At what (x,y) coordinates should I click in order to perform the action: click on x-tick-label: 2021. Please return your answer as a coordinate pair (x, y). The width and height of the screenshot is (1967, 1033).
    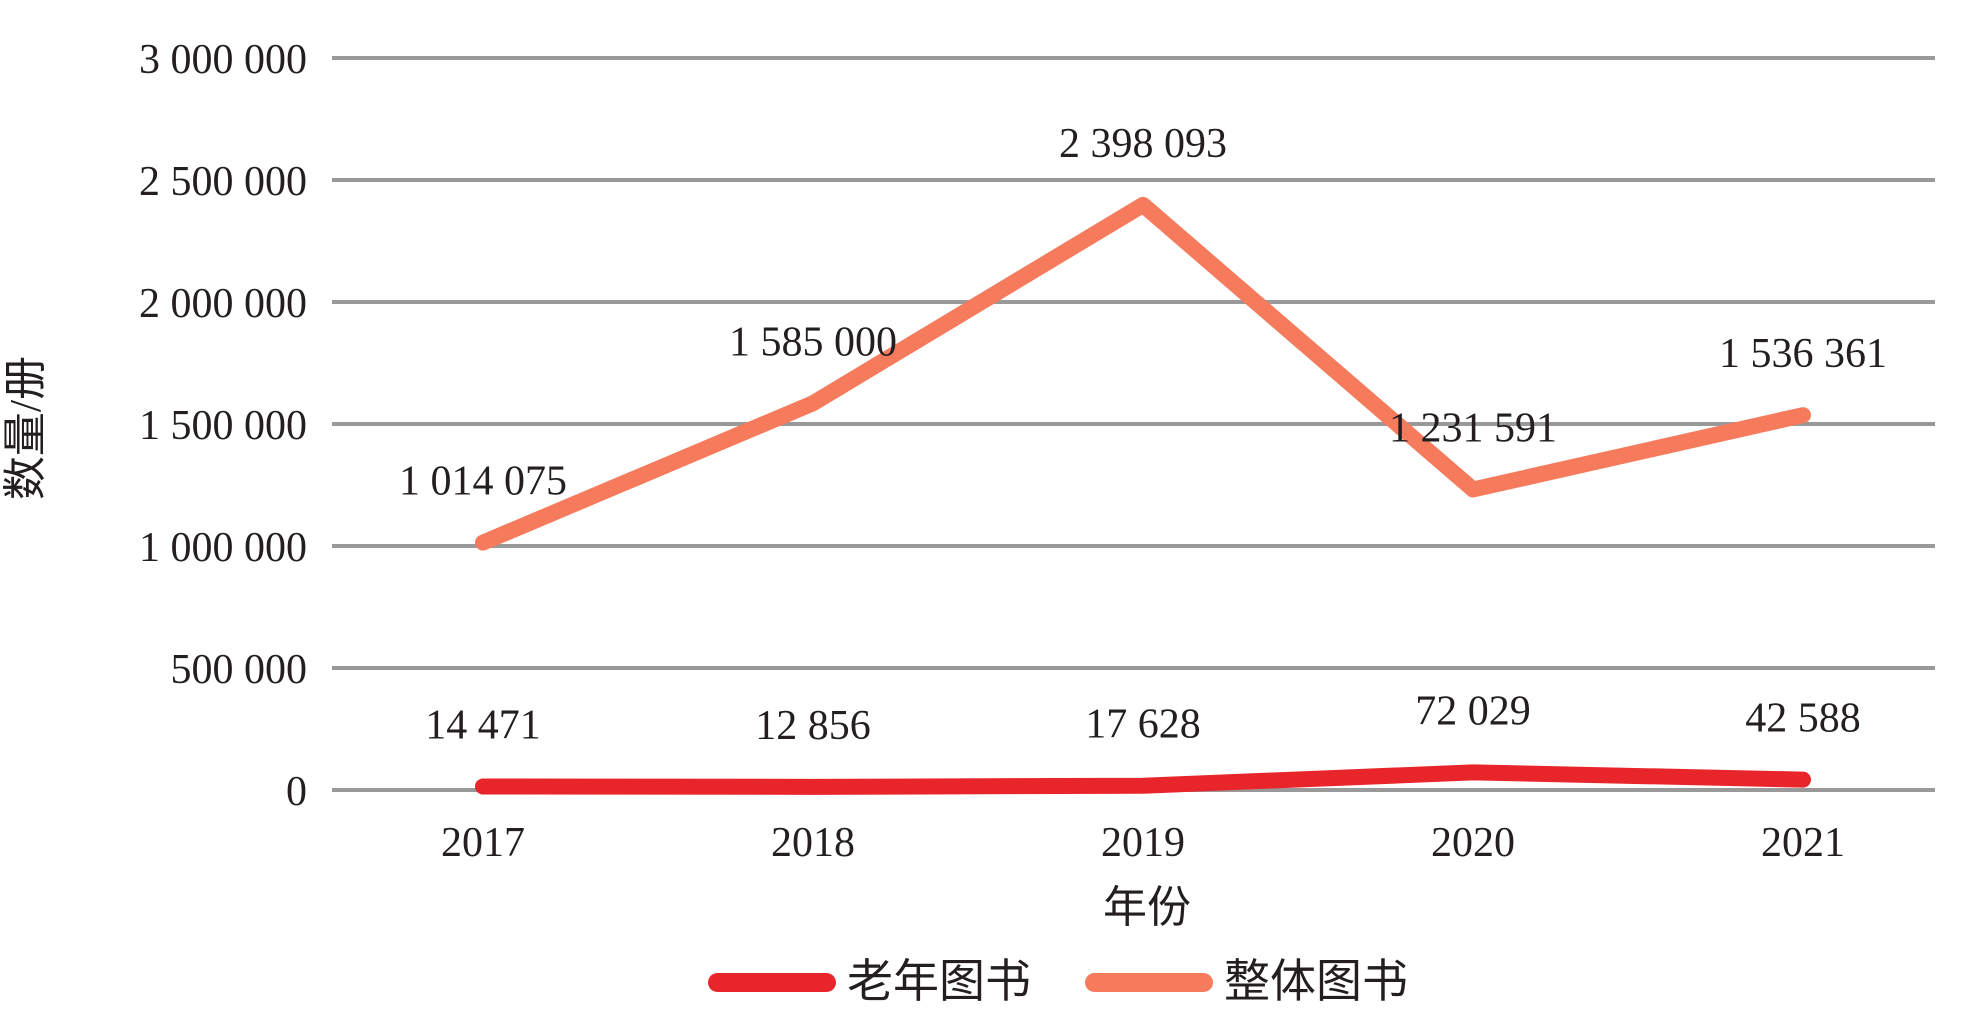
    Looking at the image, I should click on (1803, 843).